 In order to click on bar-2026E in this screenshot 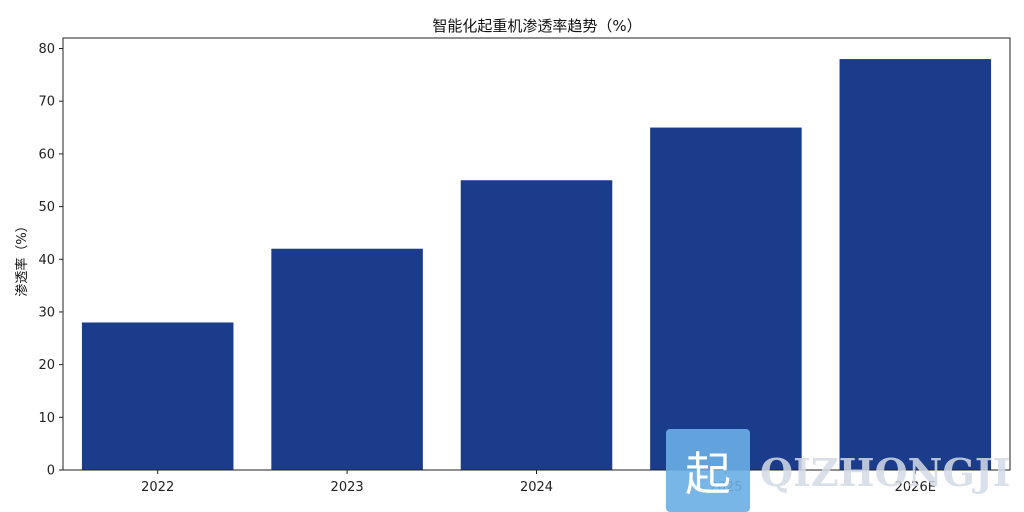, I will do `click(915, 264)`.